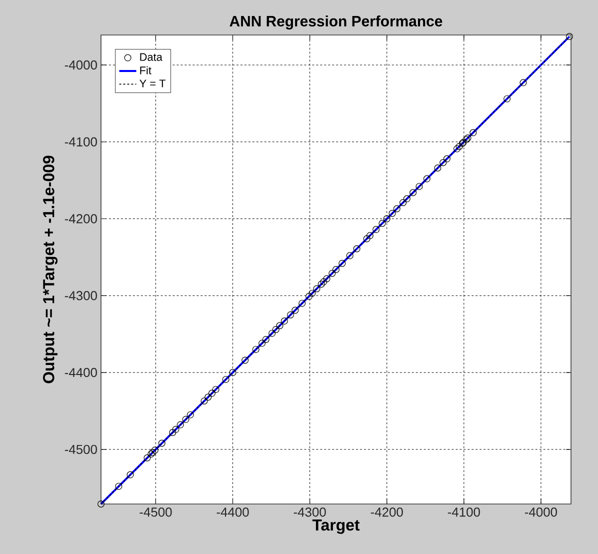 The image size is (598, 554). What do you see at coordinates (80, 295) in the screenshot?
I see `y-tick-label: -4300` at bounding box center [80, 295].